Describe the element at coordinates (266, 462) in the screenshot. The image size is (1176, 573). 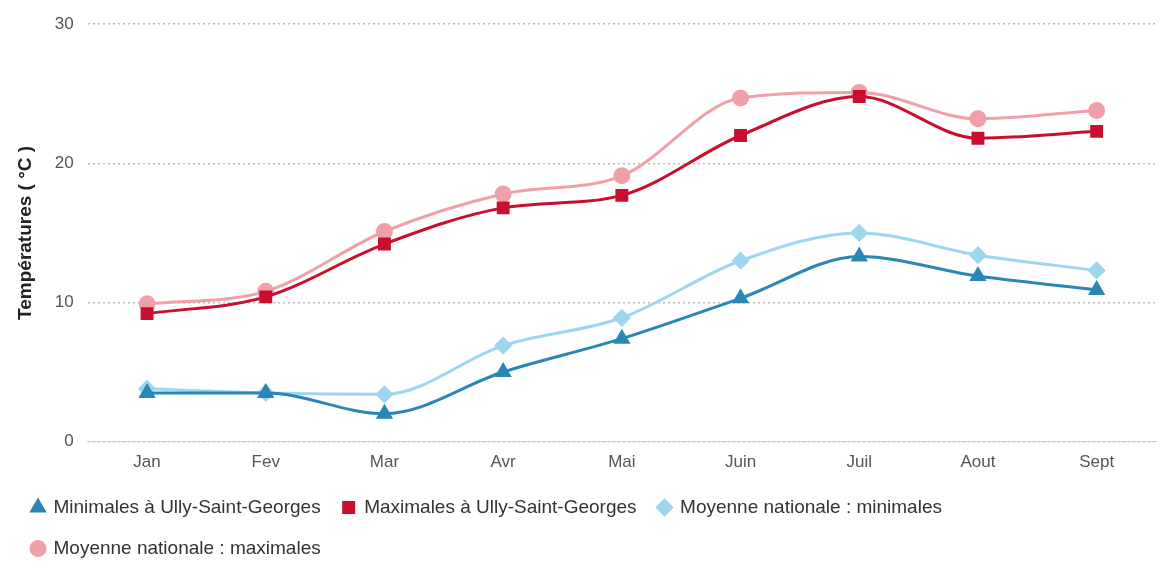
I see `x-tick-label: Fev` at that location.